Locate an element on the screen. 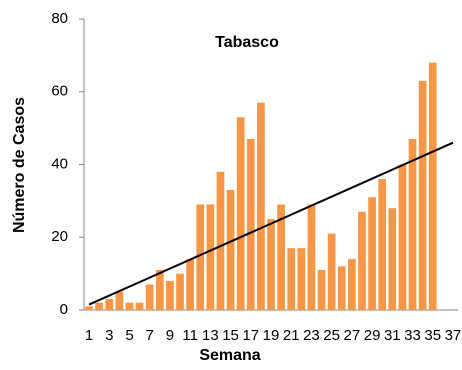 The height and width of the screenshot is (370, 462). y-tick-label: 60 is located at coordinates (59, 91).